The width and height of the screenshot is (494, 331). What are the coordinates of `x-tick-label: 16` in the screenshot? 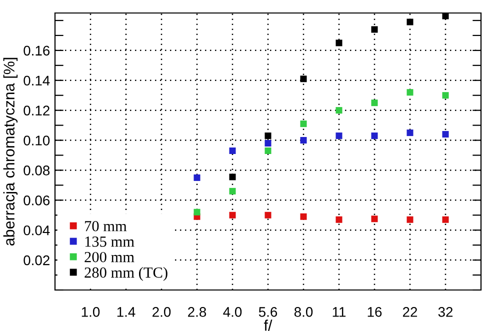 It's located at (375, 312).